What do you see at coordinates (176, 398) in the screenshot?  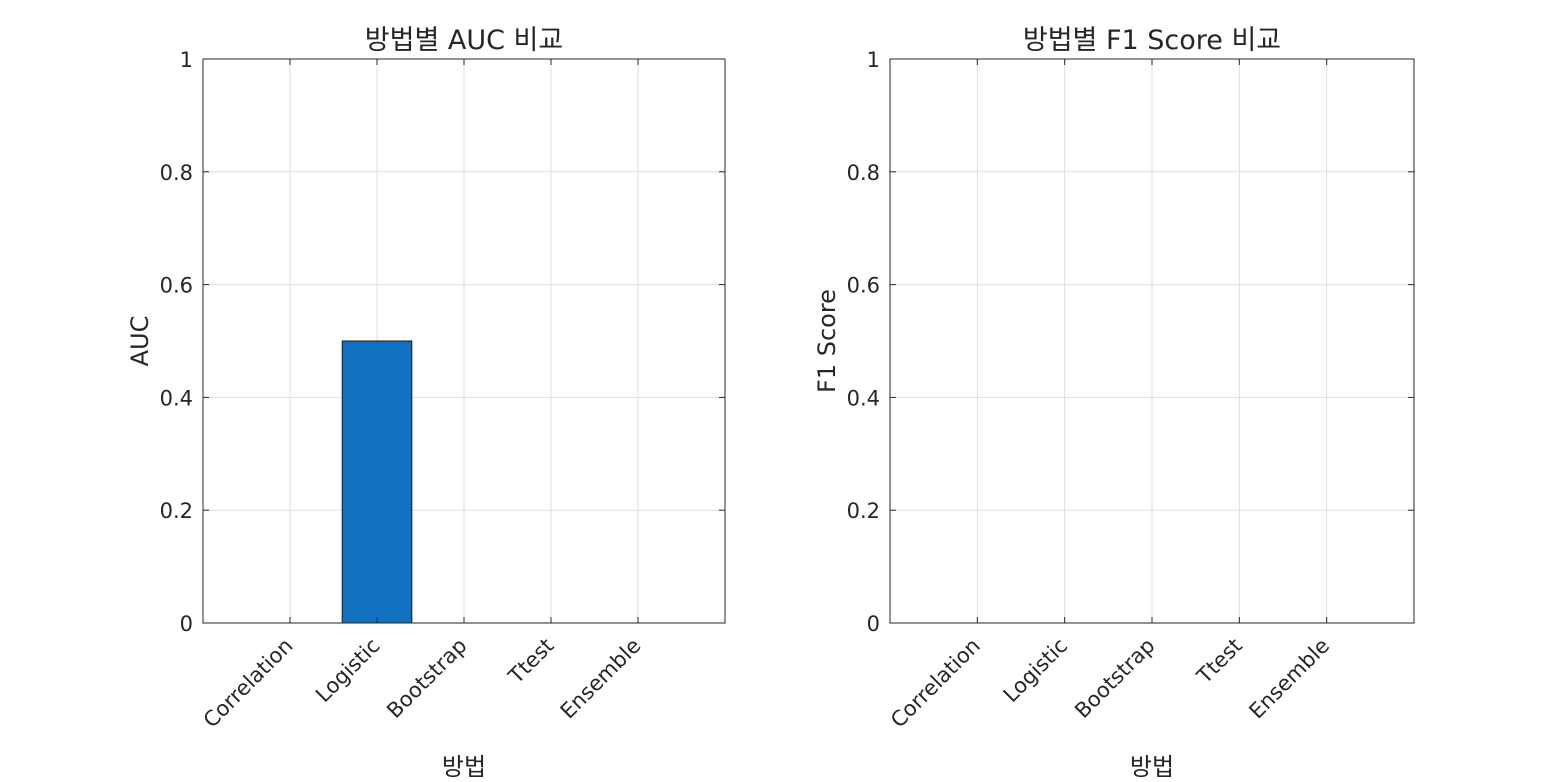 I see `auc-y-tick-label: 0.4` at bounding box center [176, 398].